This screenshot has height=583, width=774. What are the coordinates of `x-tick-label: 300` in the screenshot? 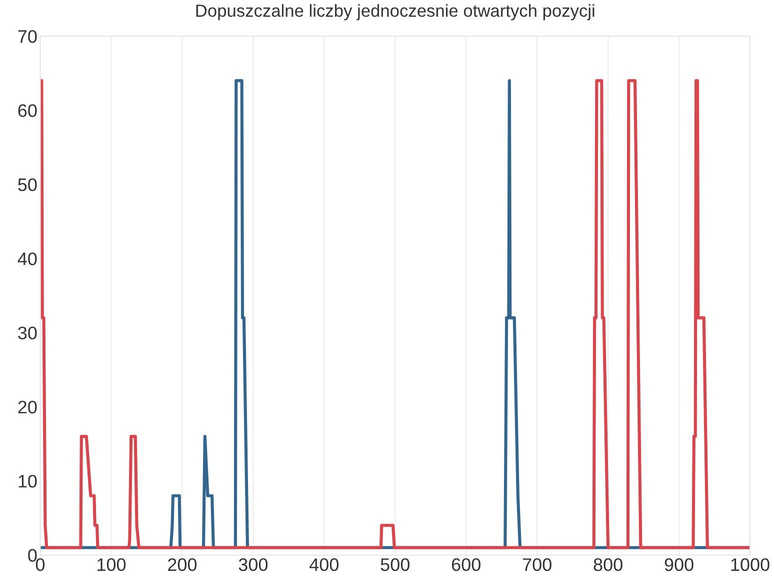 It's located at (253, 565).